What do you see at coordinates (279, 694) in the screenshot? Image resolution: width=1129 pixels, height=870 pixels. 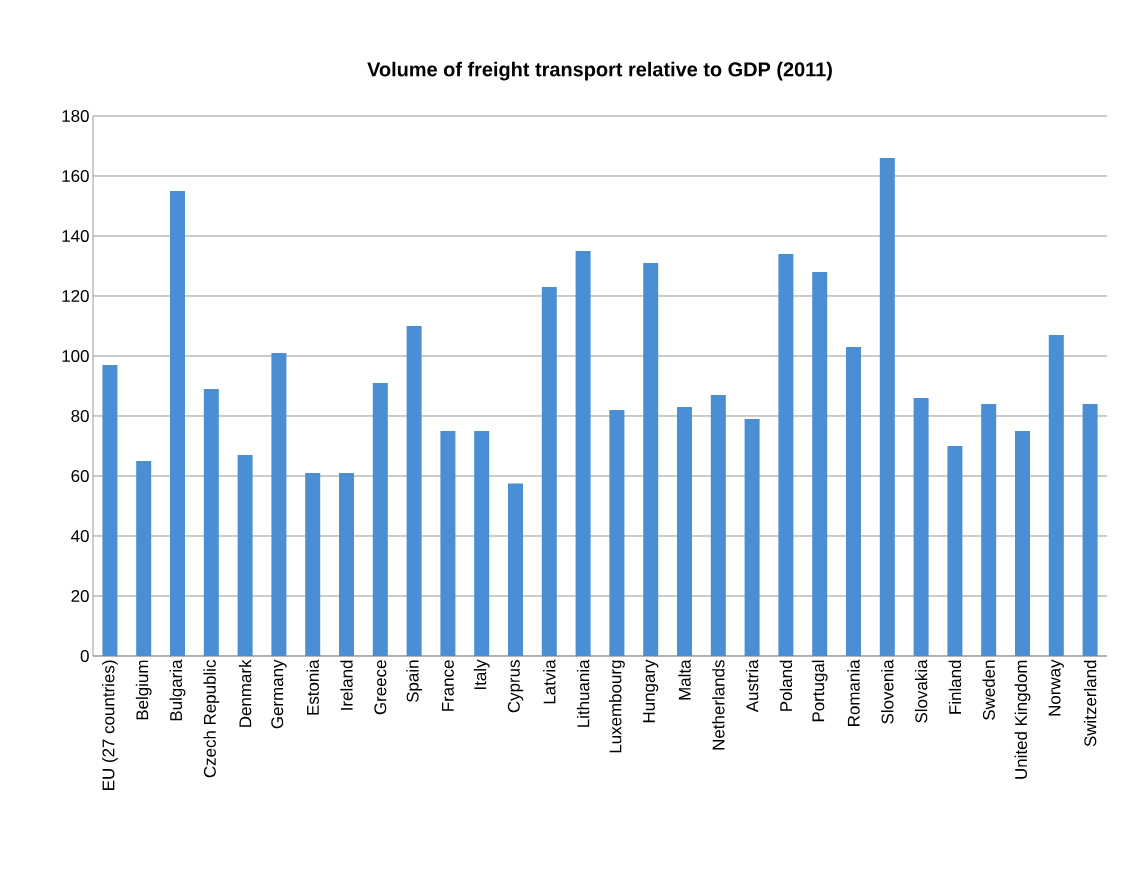 I see `x-tick-label: Germany` at bounding box center [279, 694].